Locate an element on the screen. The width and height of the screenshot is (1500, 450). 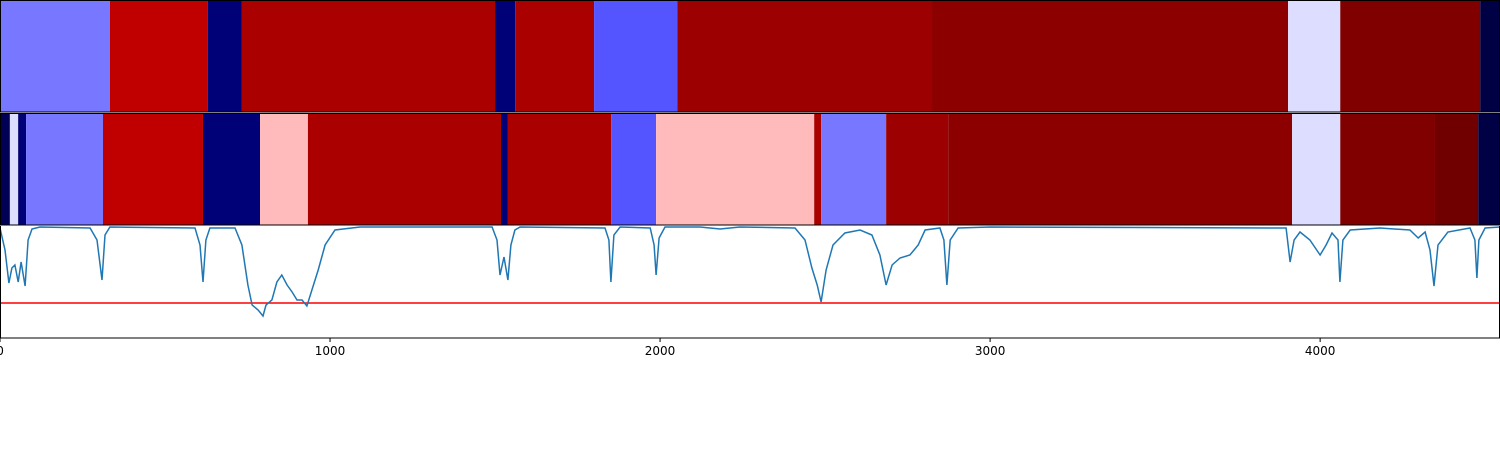
x-tick-label: 3000 is located at coordinates (990, 351).